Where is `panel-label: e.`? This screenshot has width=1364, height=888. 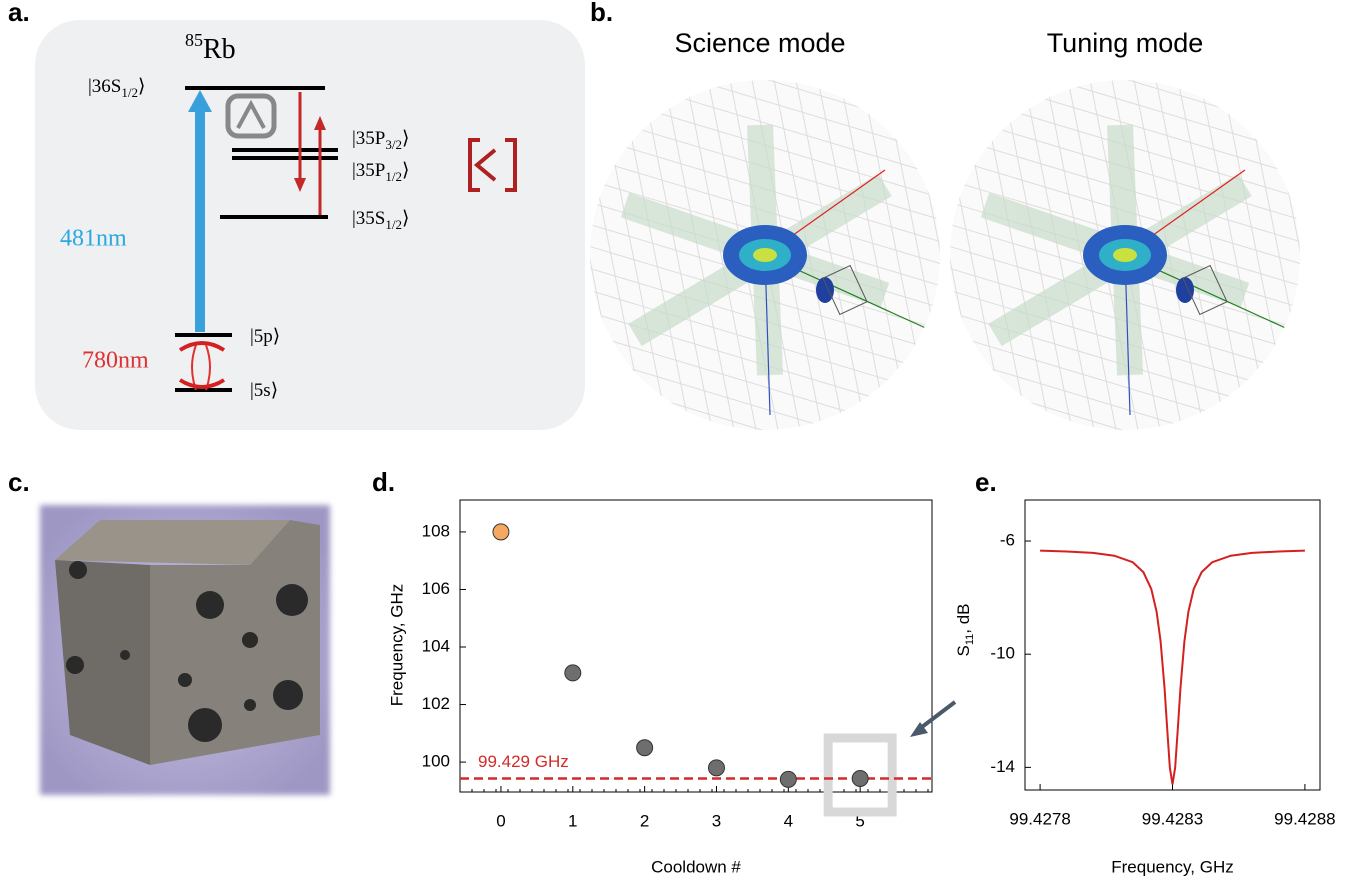 panel-label: e. is located at coordinates (986, 482).